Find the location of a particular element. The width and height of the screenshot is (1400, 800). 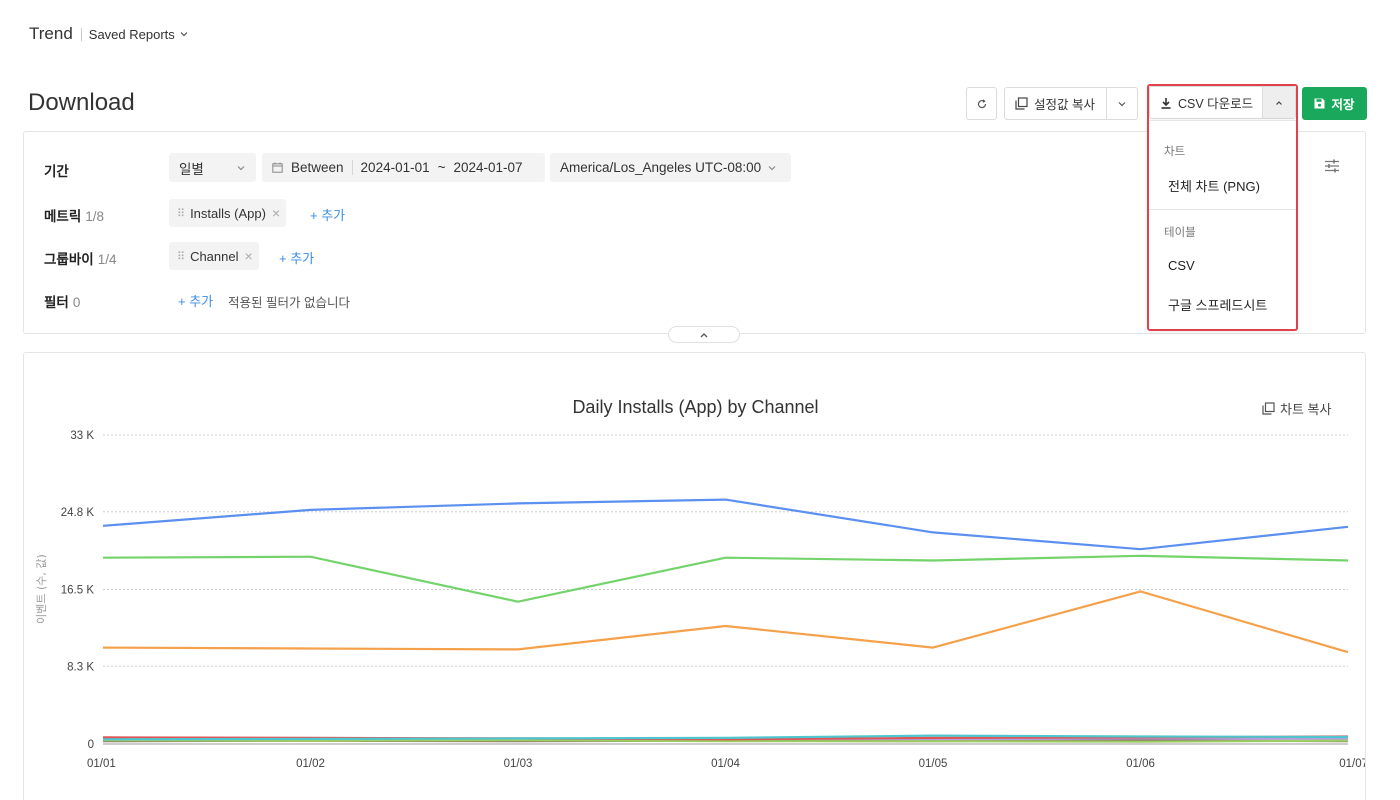

metric-label: 메트릭 1/8 is located at coordinates (74, 215).